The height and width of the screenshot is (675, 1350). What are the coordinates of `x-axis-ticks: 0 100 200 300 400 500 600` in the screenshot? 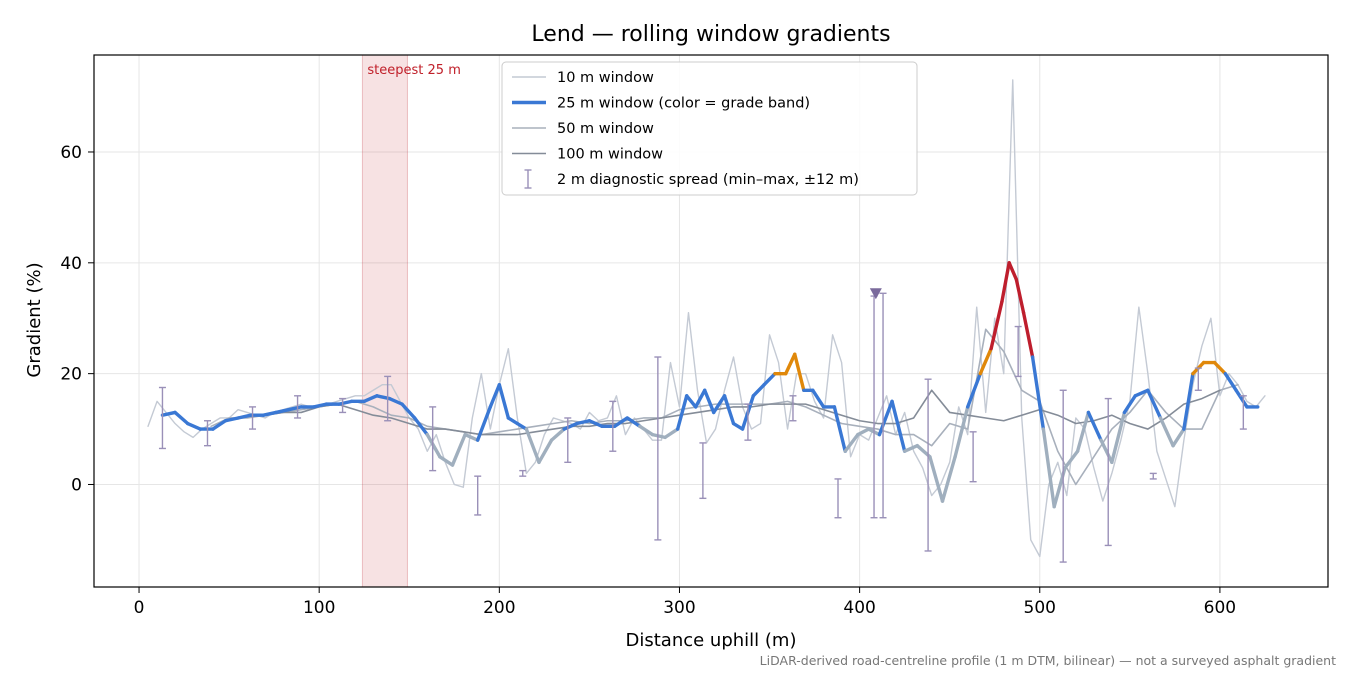 It's located at (685, 602).